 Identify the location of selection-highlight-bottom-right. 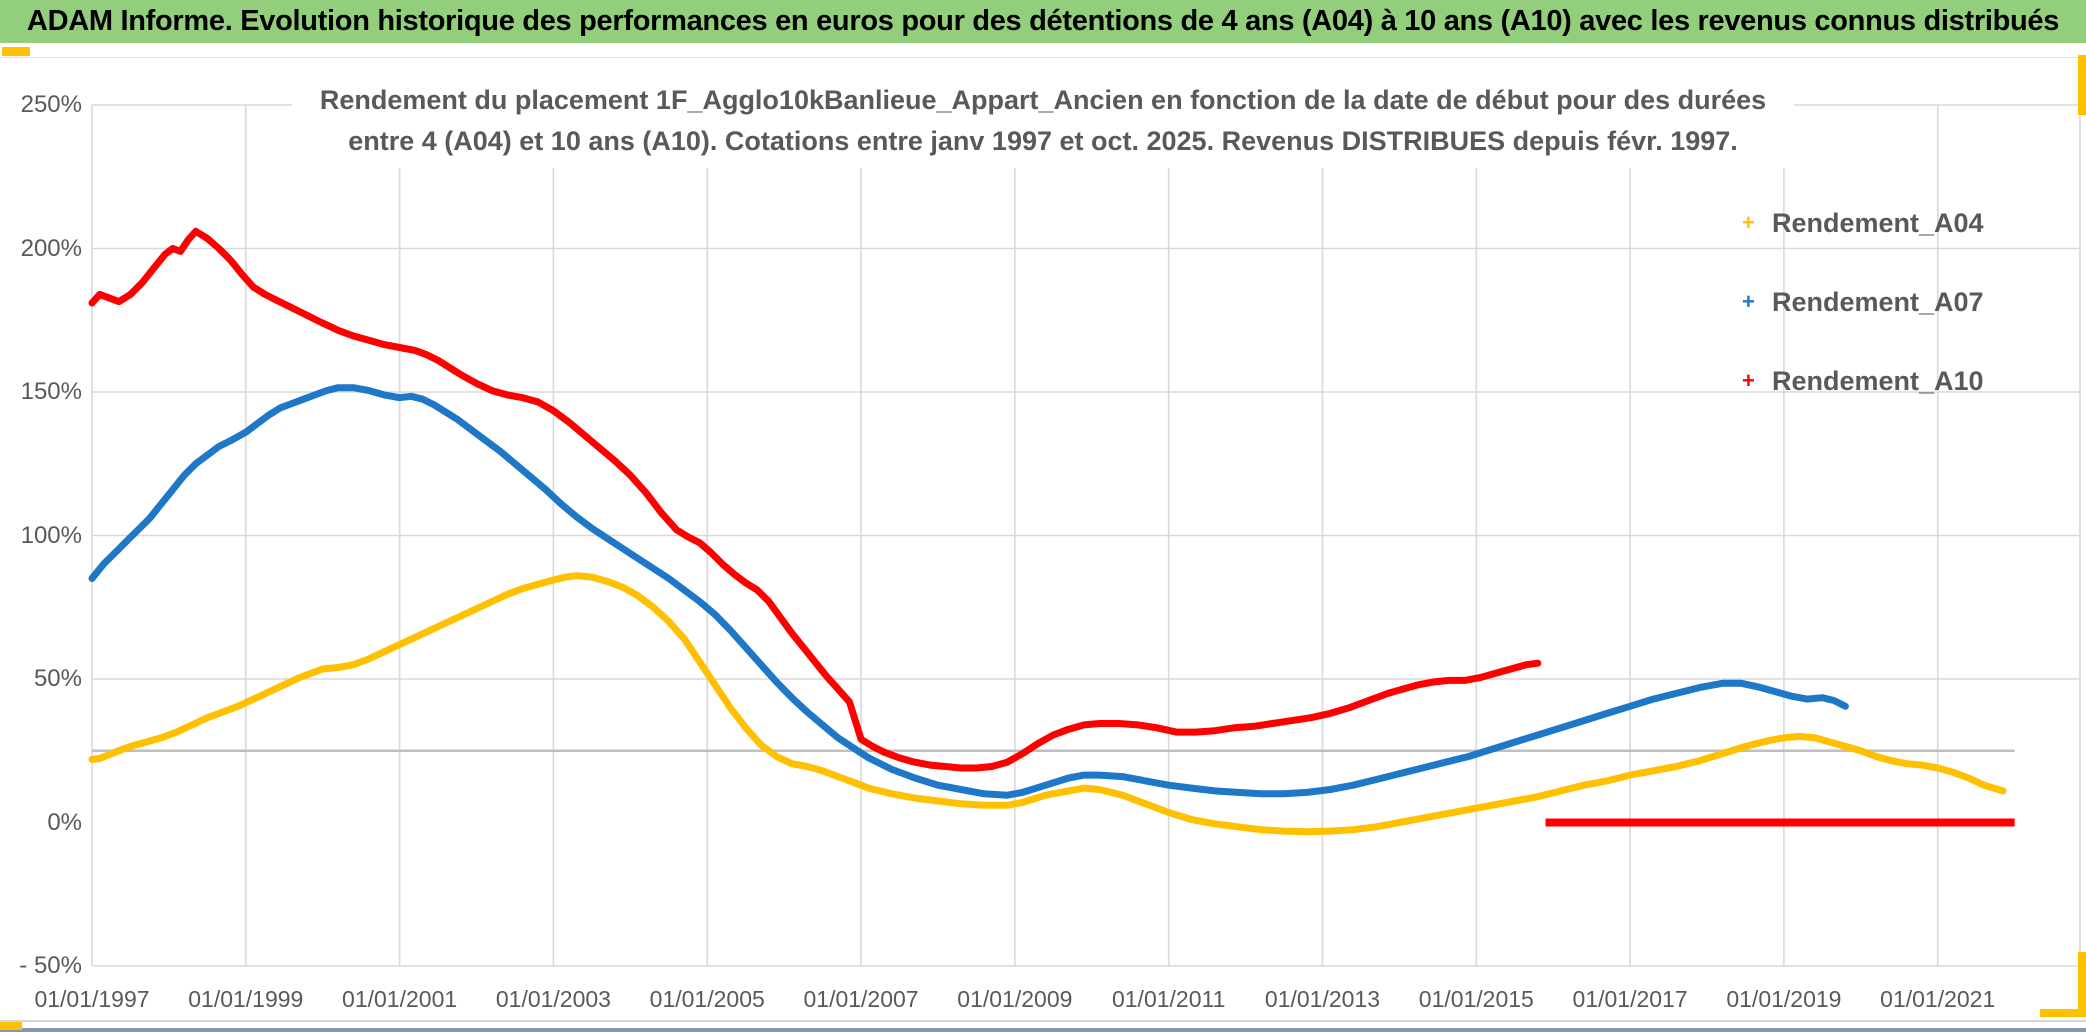
(2063, 1013).